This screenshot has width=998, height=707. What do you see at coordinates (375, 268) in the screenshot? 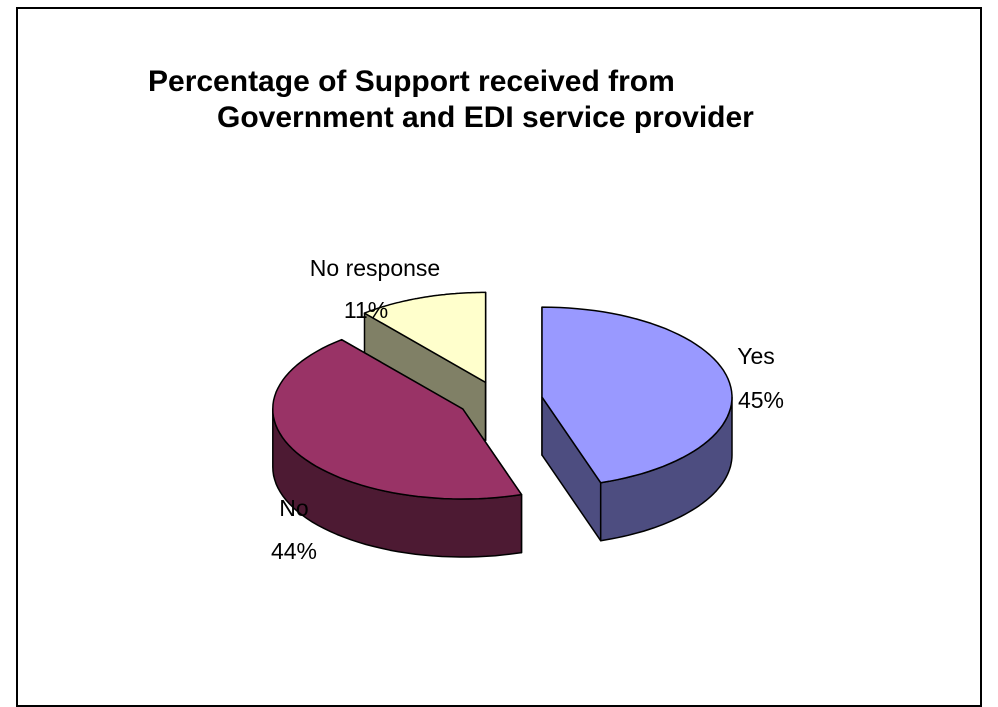
I see `slice-name-label-no-response: No response` at bounding box center [375, 268].